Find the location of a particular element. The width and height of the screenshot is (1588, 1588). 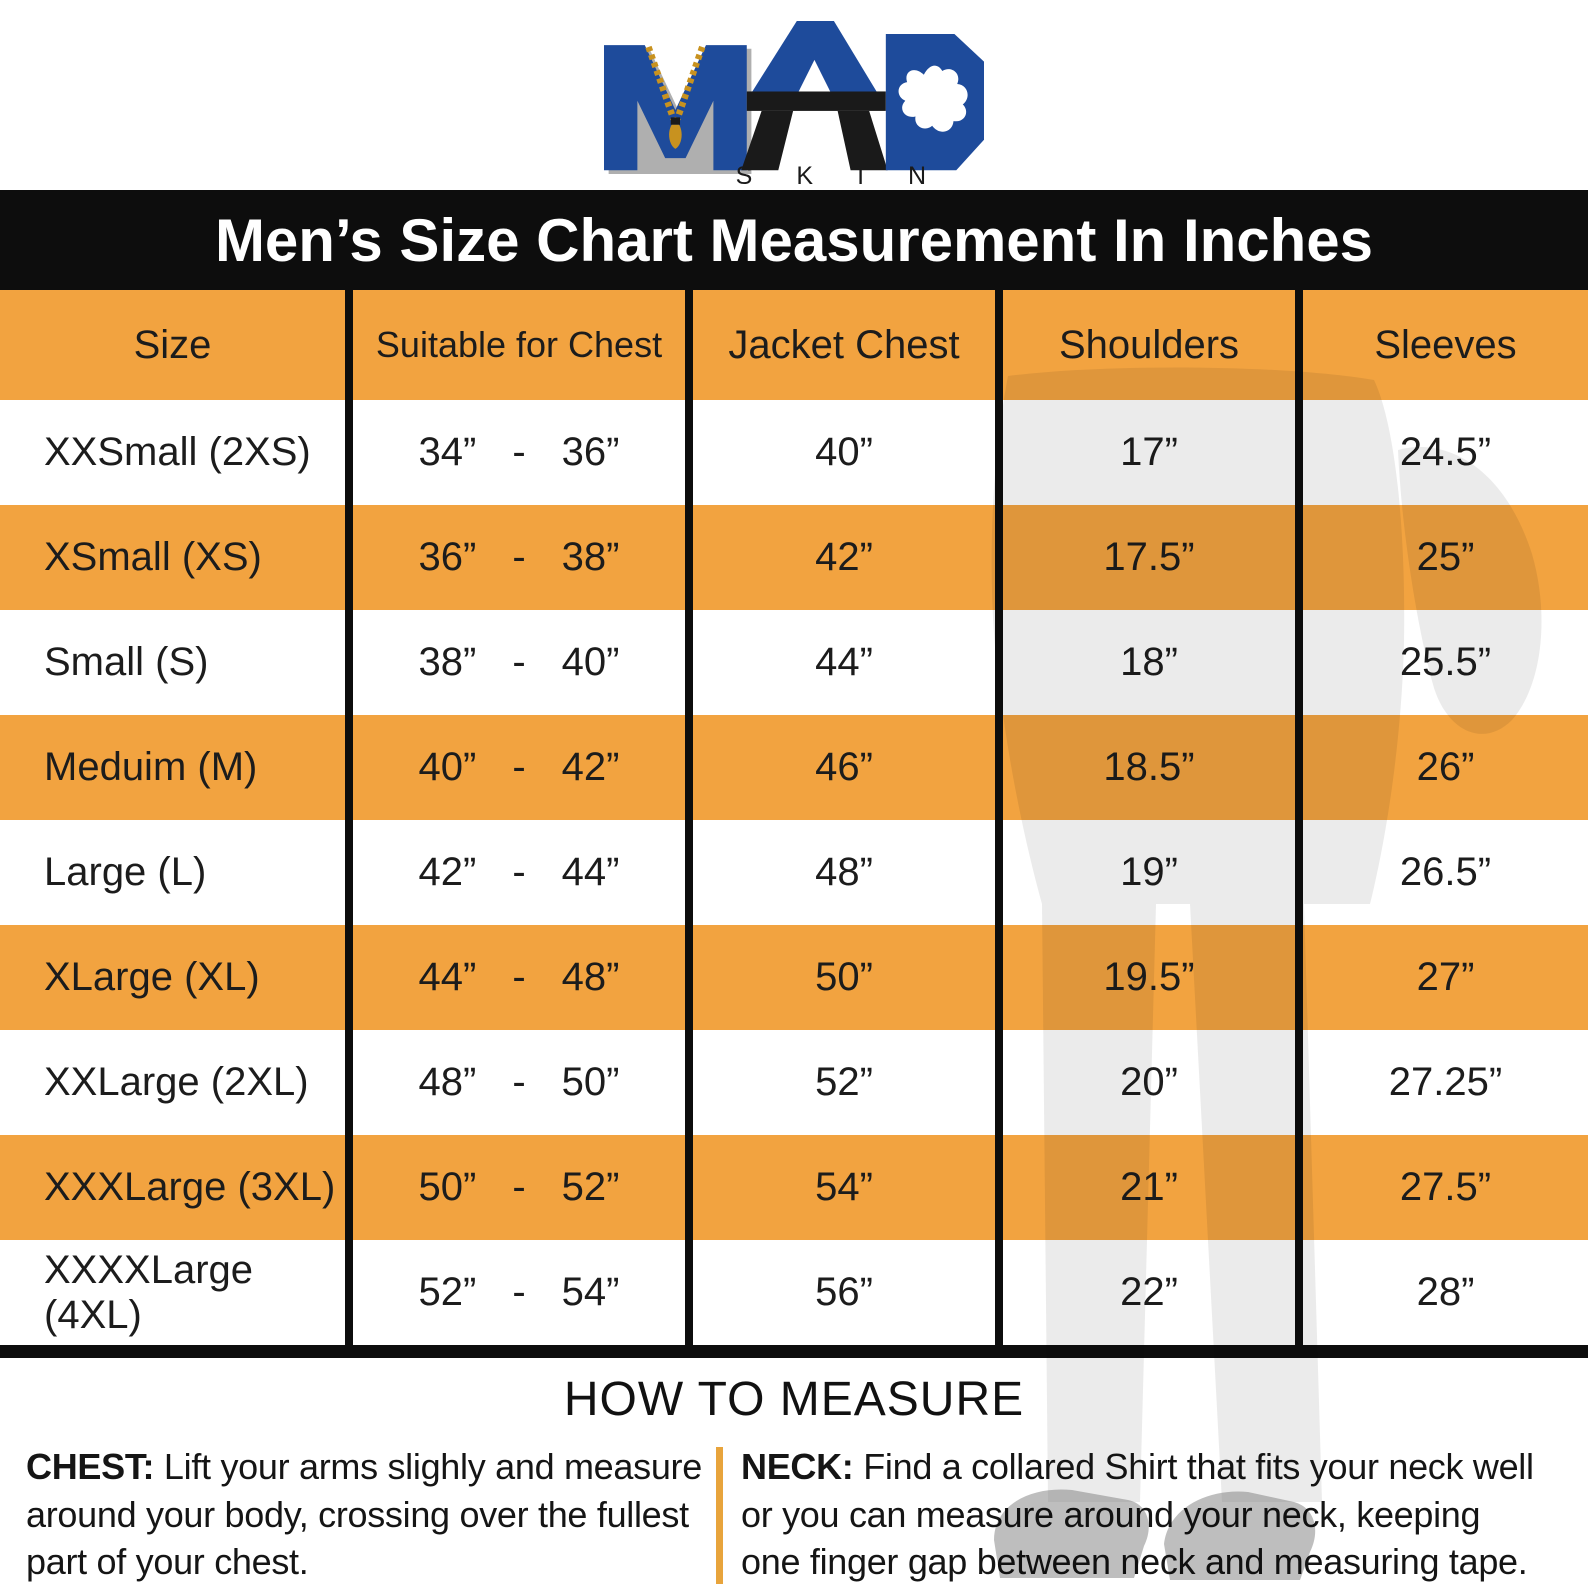

chest-range-cell: 40” - 42” is located at coordinates (515, 767).